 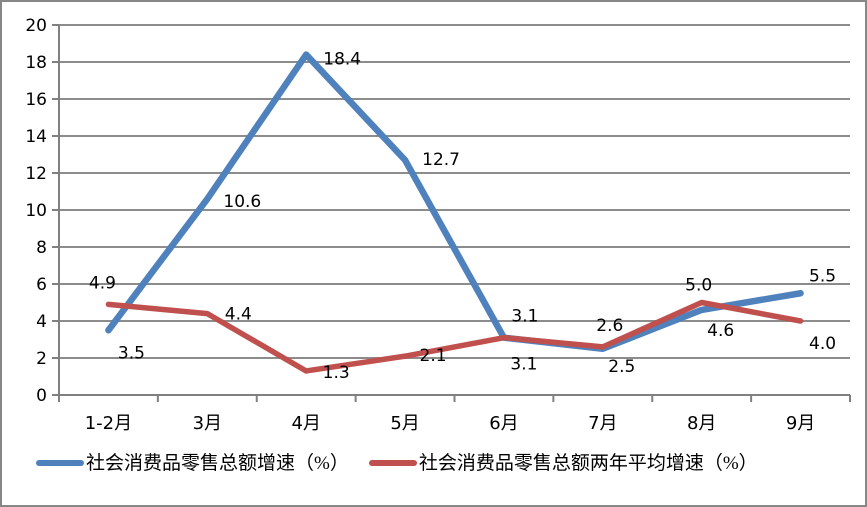 I want to click on legend-label-series-1: 社会消费品零售总额两年平均增速（%）, so click(x=588, y=463).